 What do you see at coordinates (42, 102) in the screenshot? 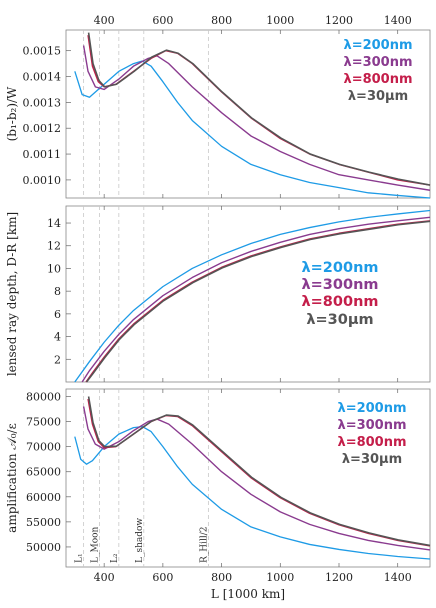
I see `y-tick-label: 0.0013` at bounding box center [42, 102].